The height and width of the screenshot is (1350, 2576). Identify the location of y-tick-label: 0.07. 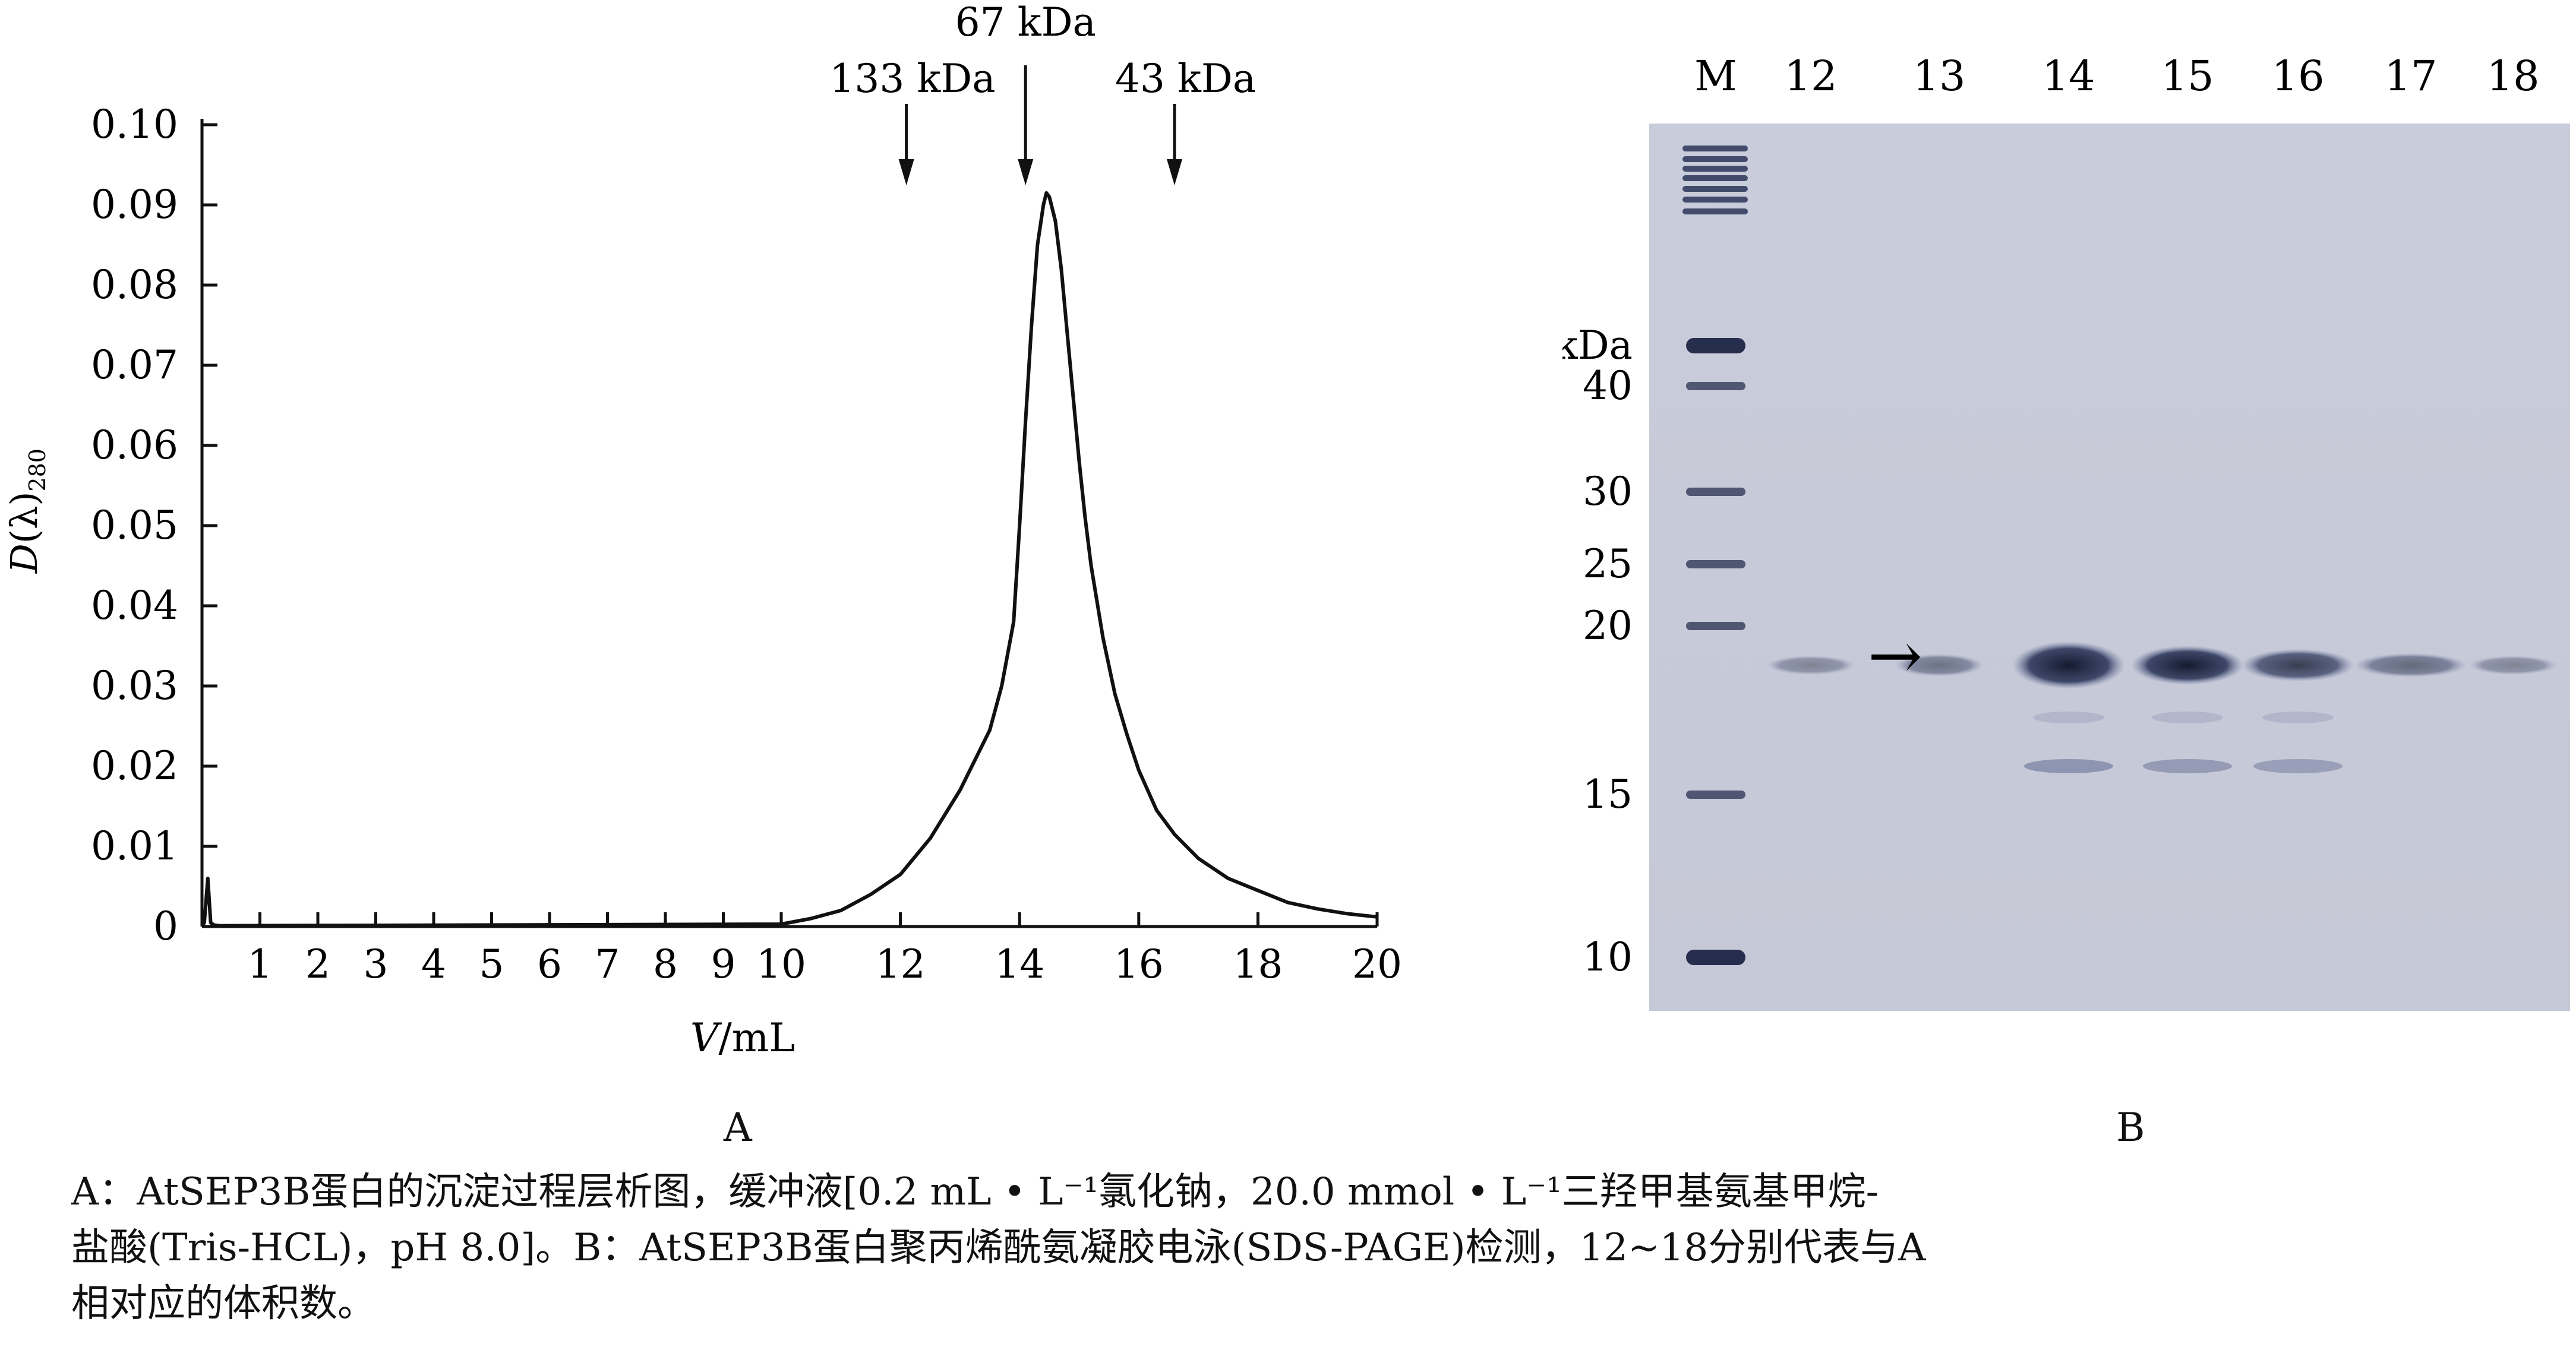
(134, 365).